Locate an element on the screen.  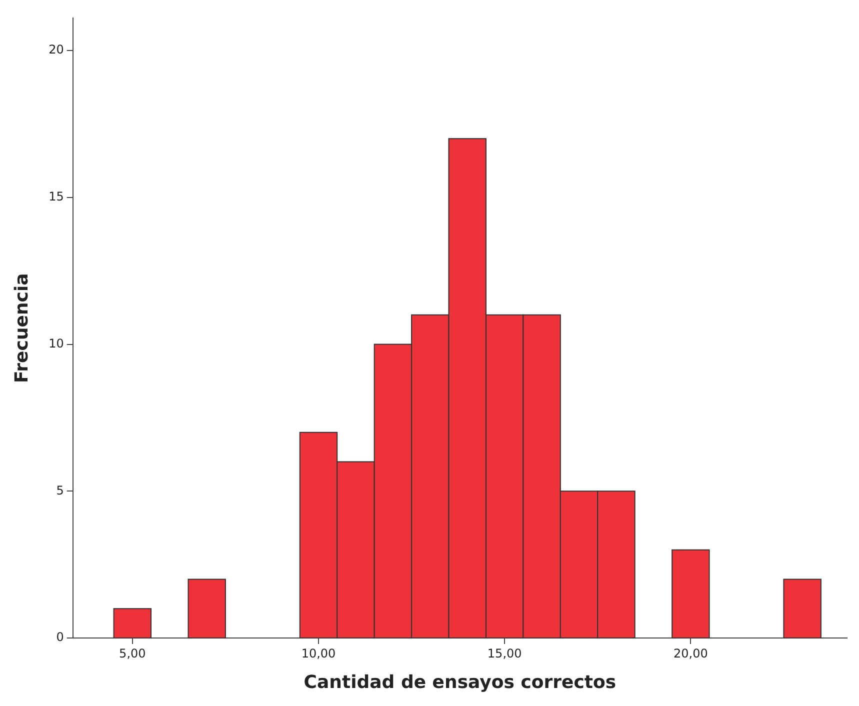
y-tick-label: 5 is located at coordinates (60, 490).